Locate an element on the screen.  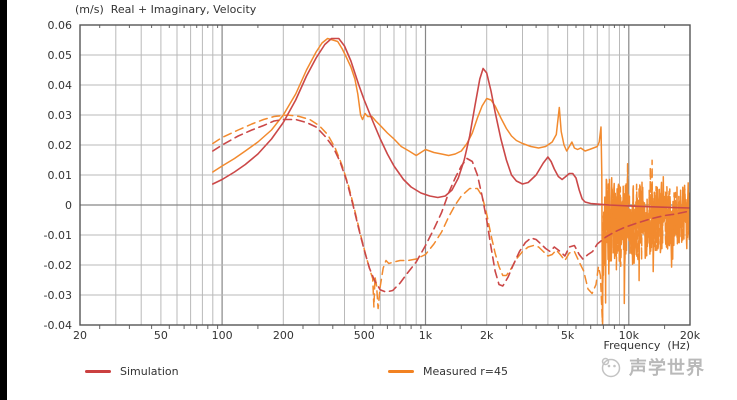
x-tick-label: 5k is located at coordinates (567, 335).